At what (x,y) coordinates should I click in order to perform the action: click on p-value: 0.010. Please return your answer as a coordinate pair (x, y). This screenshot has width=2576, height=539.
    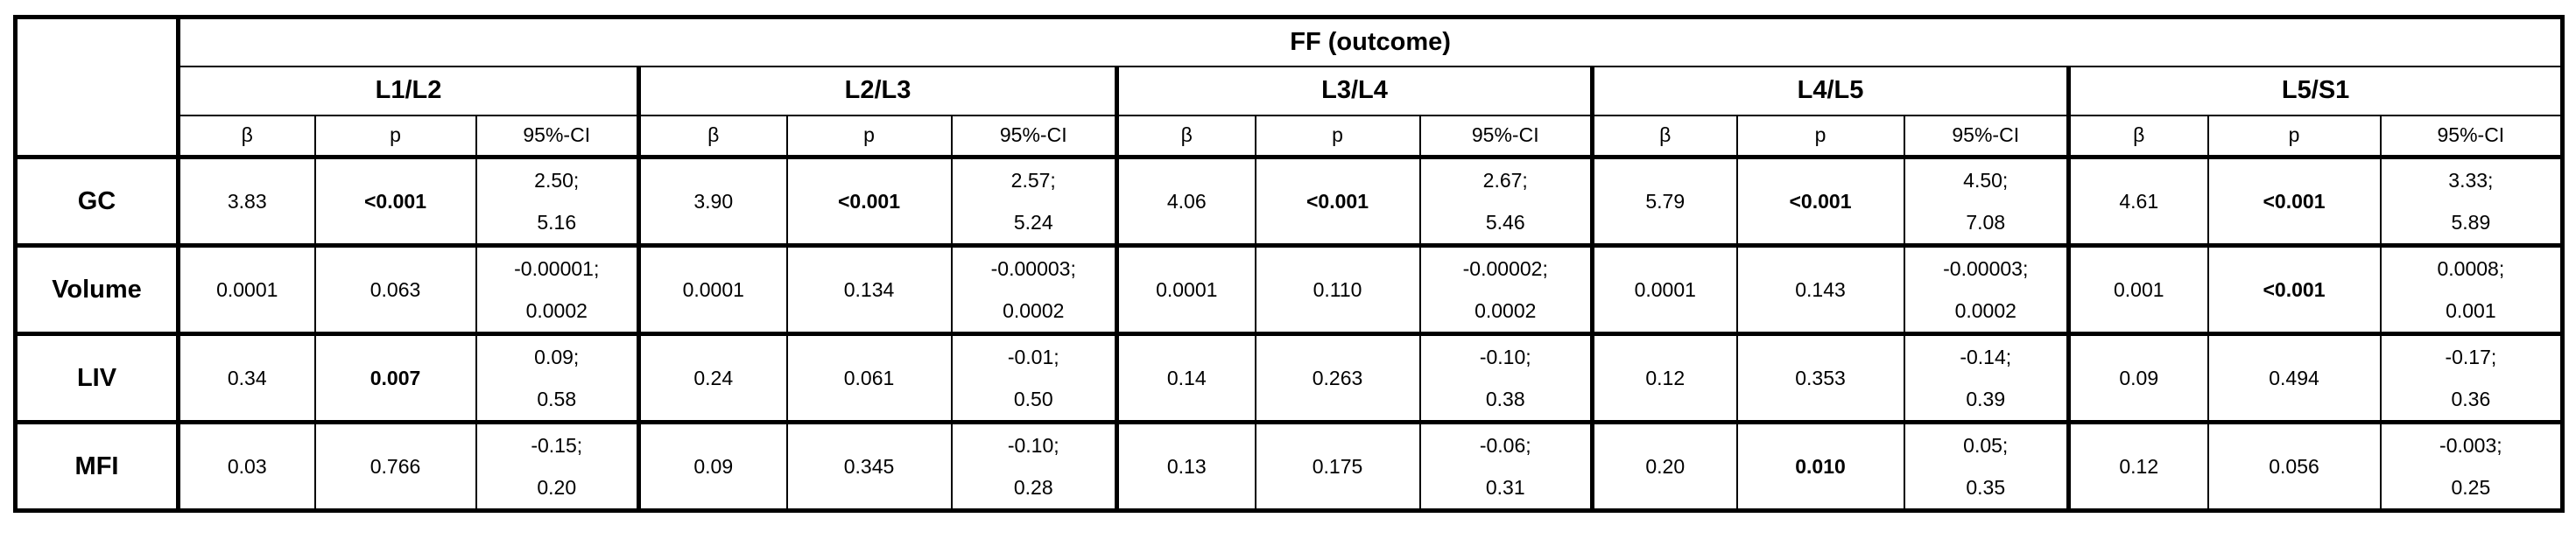
    Looking at the image, I should click on (1820, 466).